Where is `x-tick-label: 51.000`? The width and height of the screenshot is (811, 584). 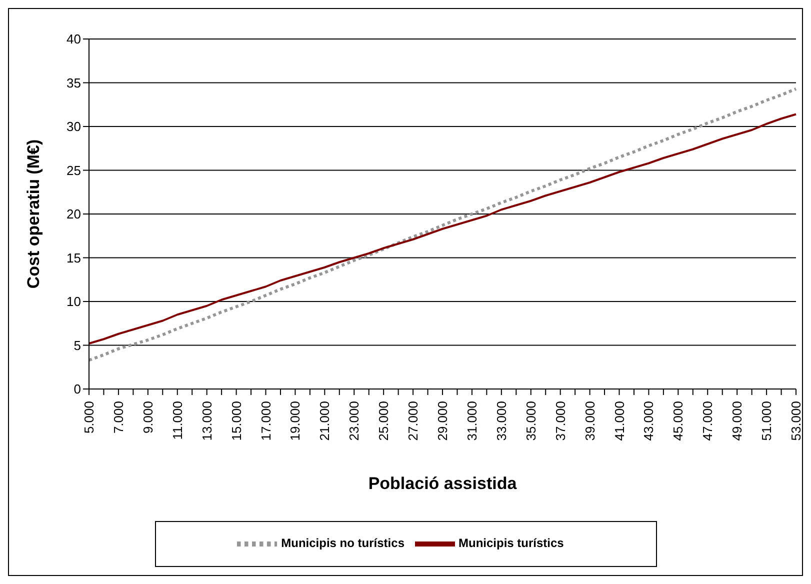
x-tick-label: 51.000 is located at coordinates (766, 421).